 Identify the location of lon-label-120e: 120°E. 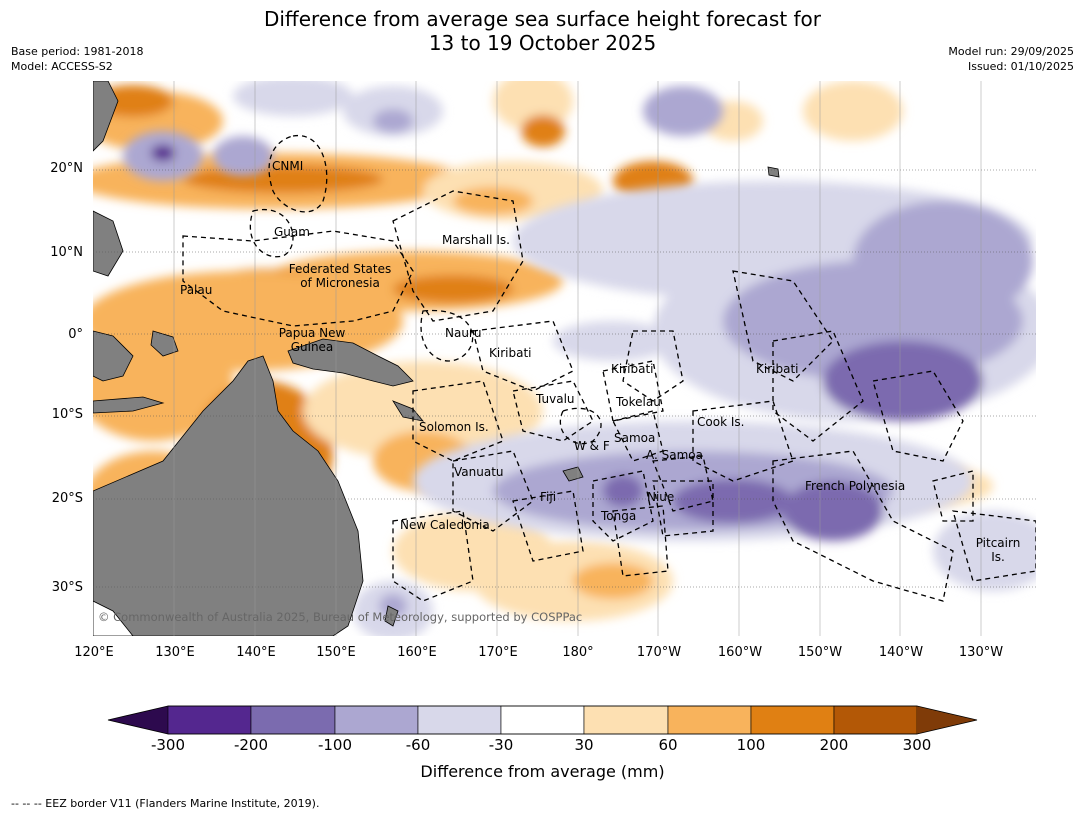
(94, 652).